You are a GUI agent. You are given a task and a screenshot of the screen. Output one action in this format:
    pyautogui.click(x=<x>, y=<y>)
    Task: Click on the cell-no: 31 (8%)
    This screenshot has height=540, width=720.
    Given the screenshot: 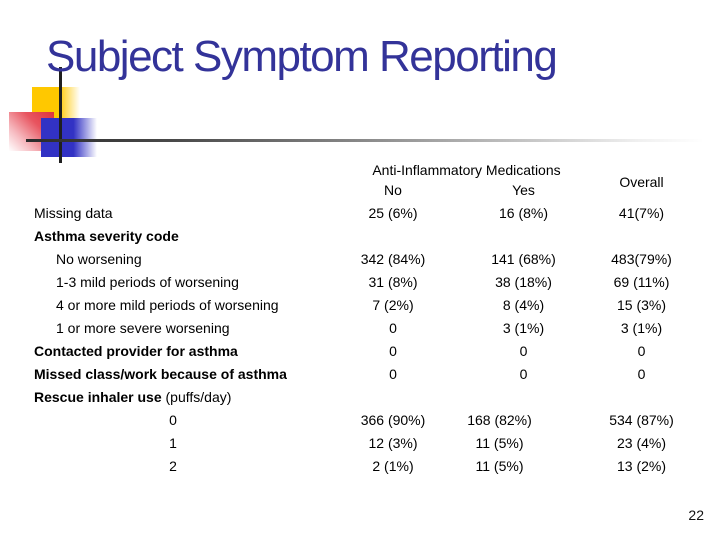 What is the action you would take?
    pyautogui.click(x=393, y=282)
    